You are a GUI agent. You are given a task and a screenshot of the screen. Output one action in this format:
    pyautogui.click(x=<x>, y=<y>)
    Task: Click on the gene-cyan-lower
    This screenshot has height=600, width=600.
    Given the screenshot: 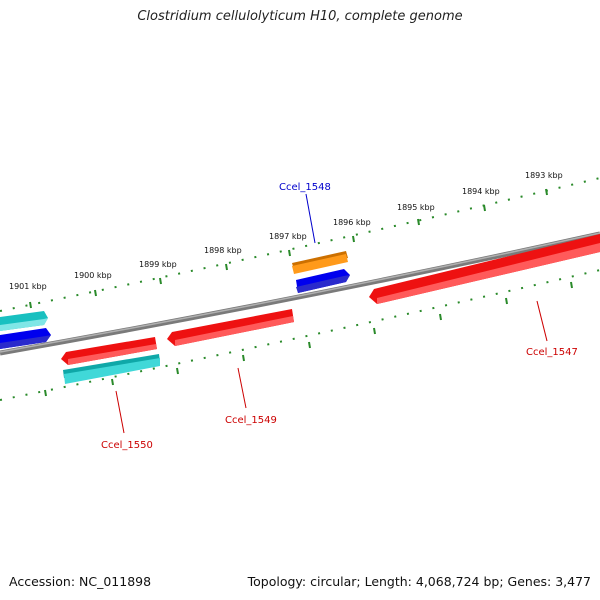 What is the action you would take?
    pyautogui.click(x=111, y=369)
    